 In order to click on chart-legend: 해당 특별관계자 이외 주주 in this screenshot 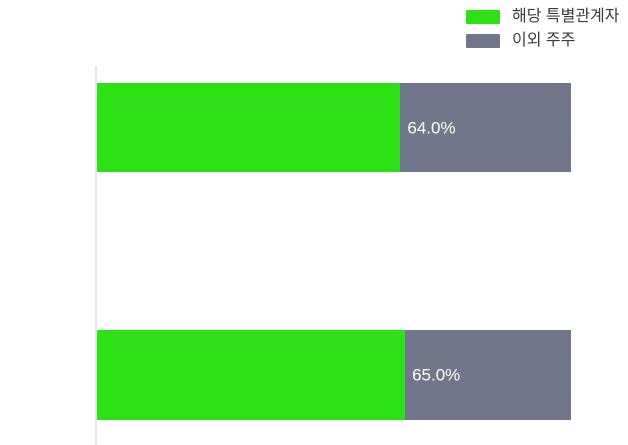, I will do `click(545, 28)`.